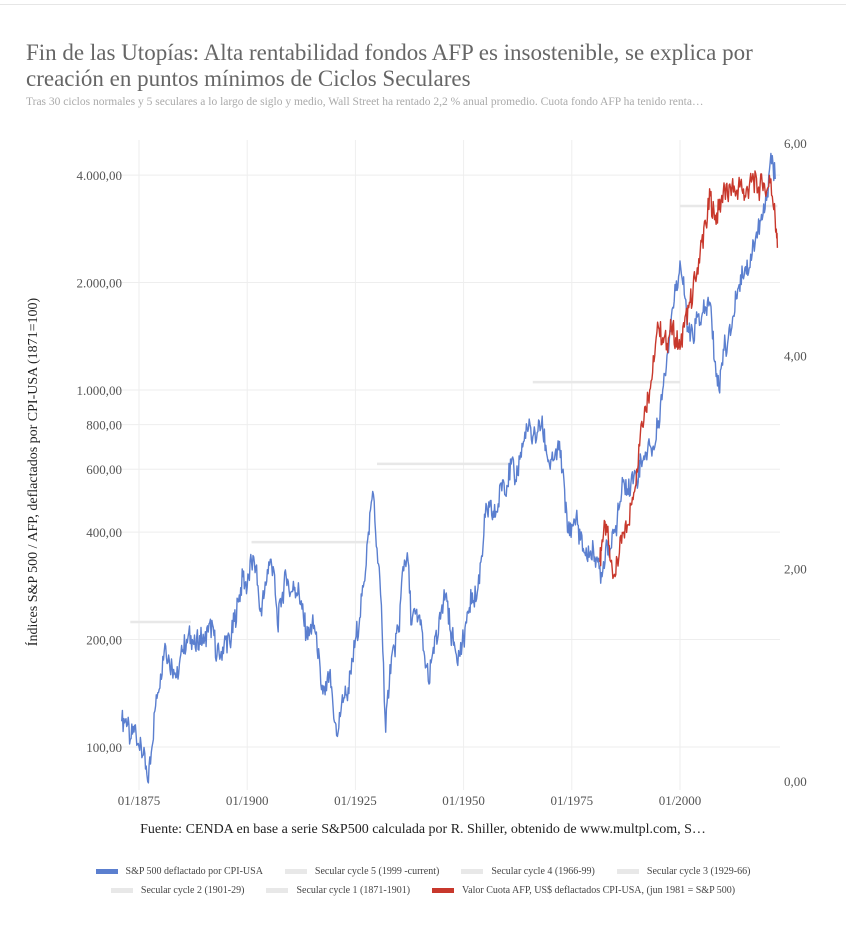 The image size is (846, 952). What do you see at coordinates (795, 781) in the screenshot?
I see `y2-tick-label: 0,00` at bounding box center [795, 781].